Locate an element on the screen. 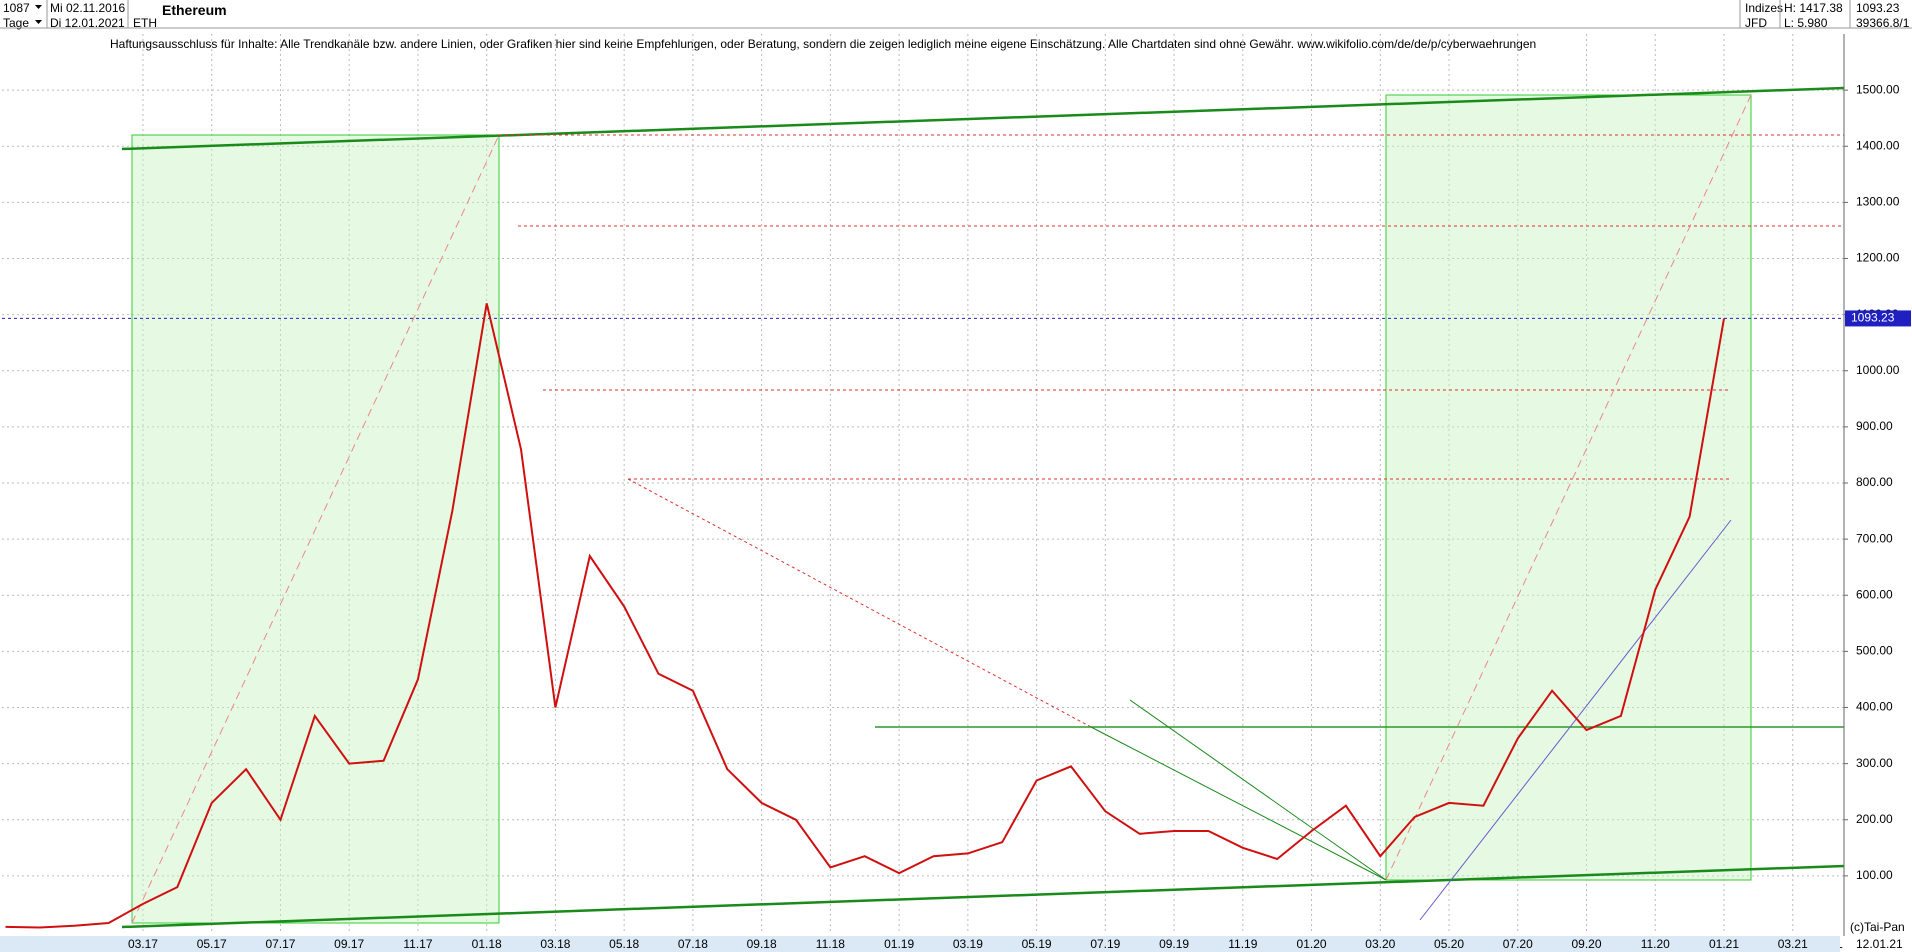  x-tick-label: 01.21 is located at coordinates (1724, 944).